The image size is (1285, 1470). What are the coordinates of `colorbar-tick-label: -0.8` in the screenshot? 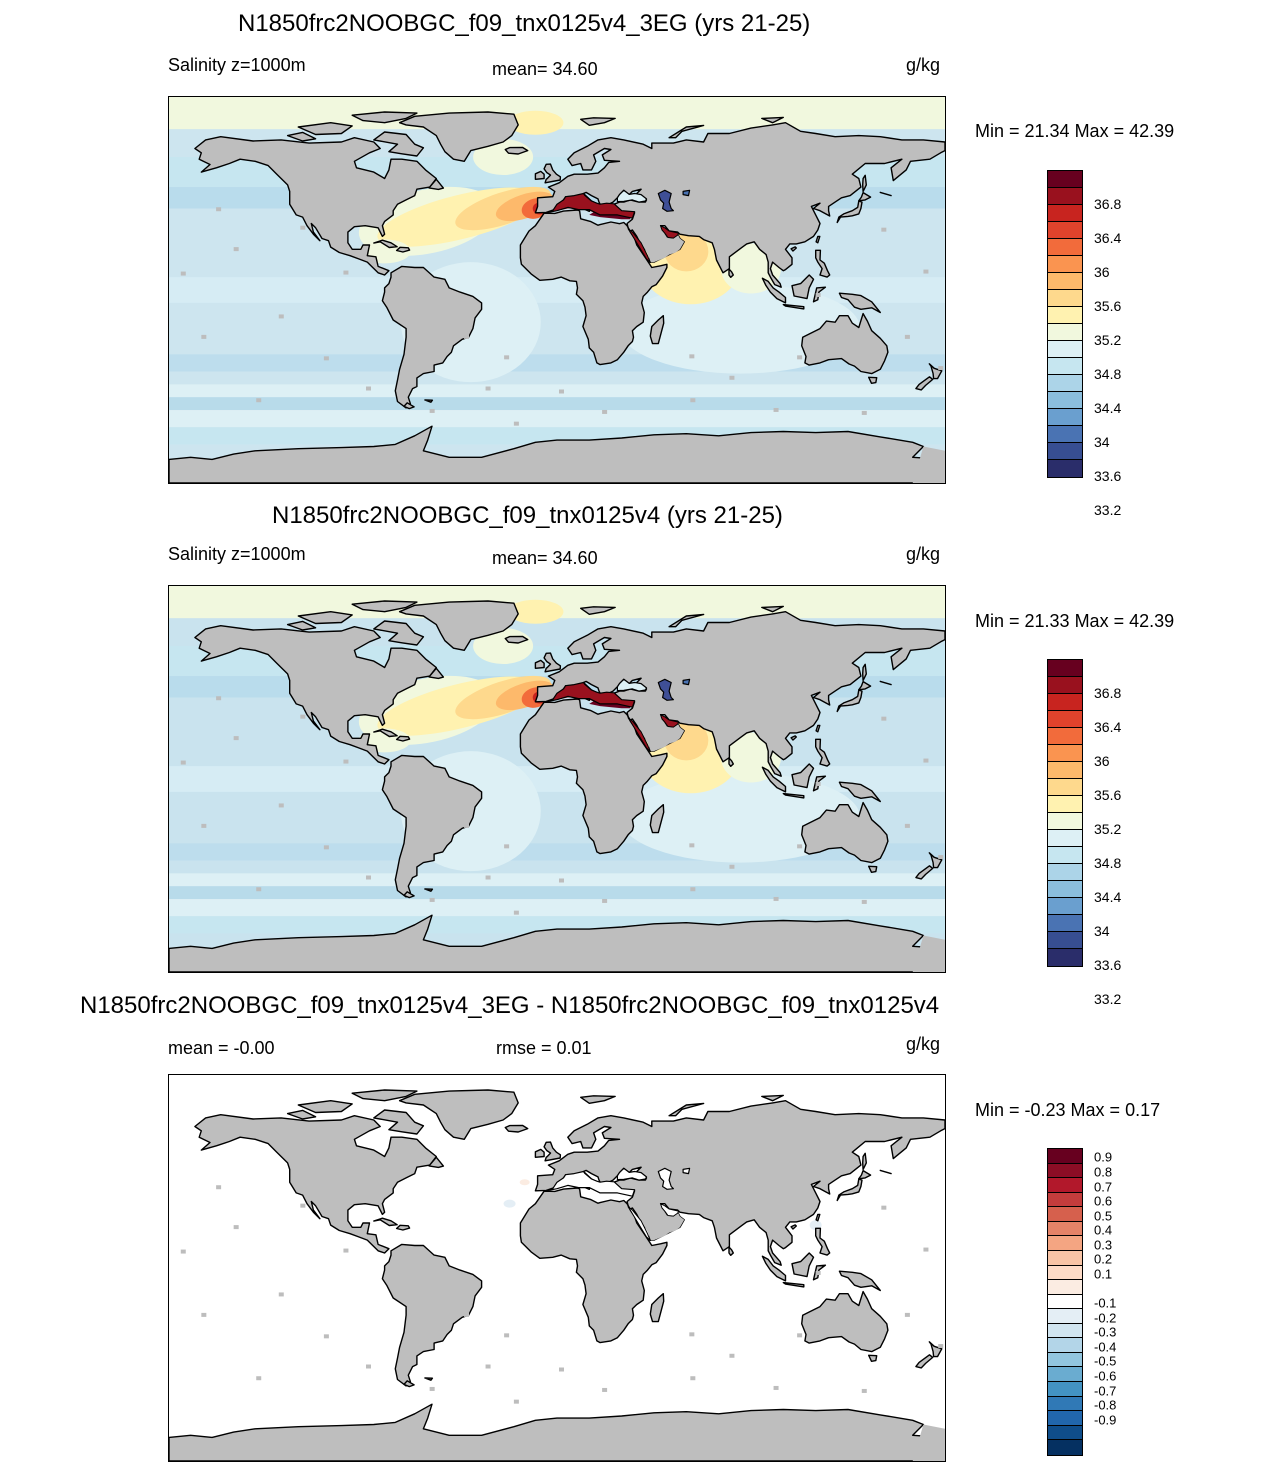 It's located at (1105, 1405).